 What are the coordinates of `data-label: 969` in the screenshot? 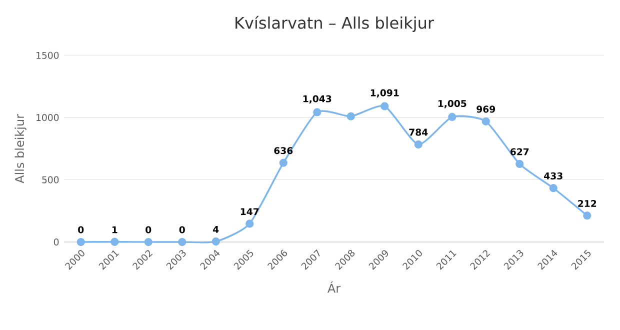 It's located at (486, 109).